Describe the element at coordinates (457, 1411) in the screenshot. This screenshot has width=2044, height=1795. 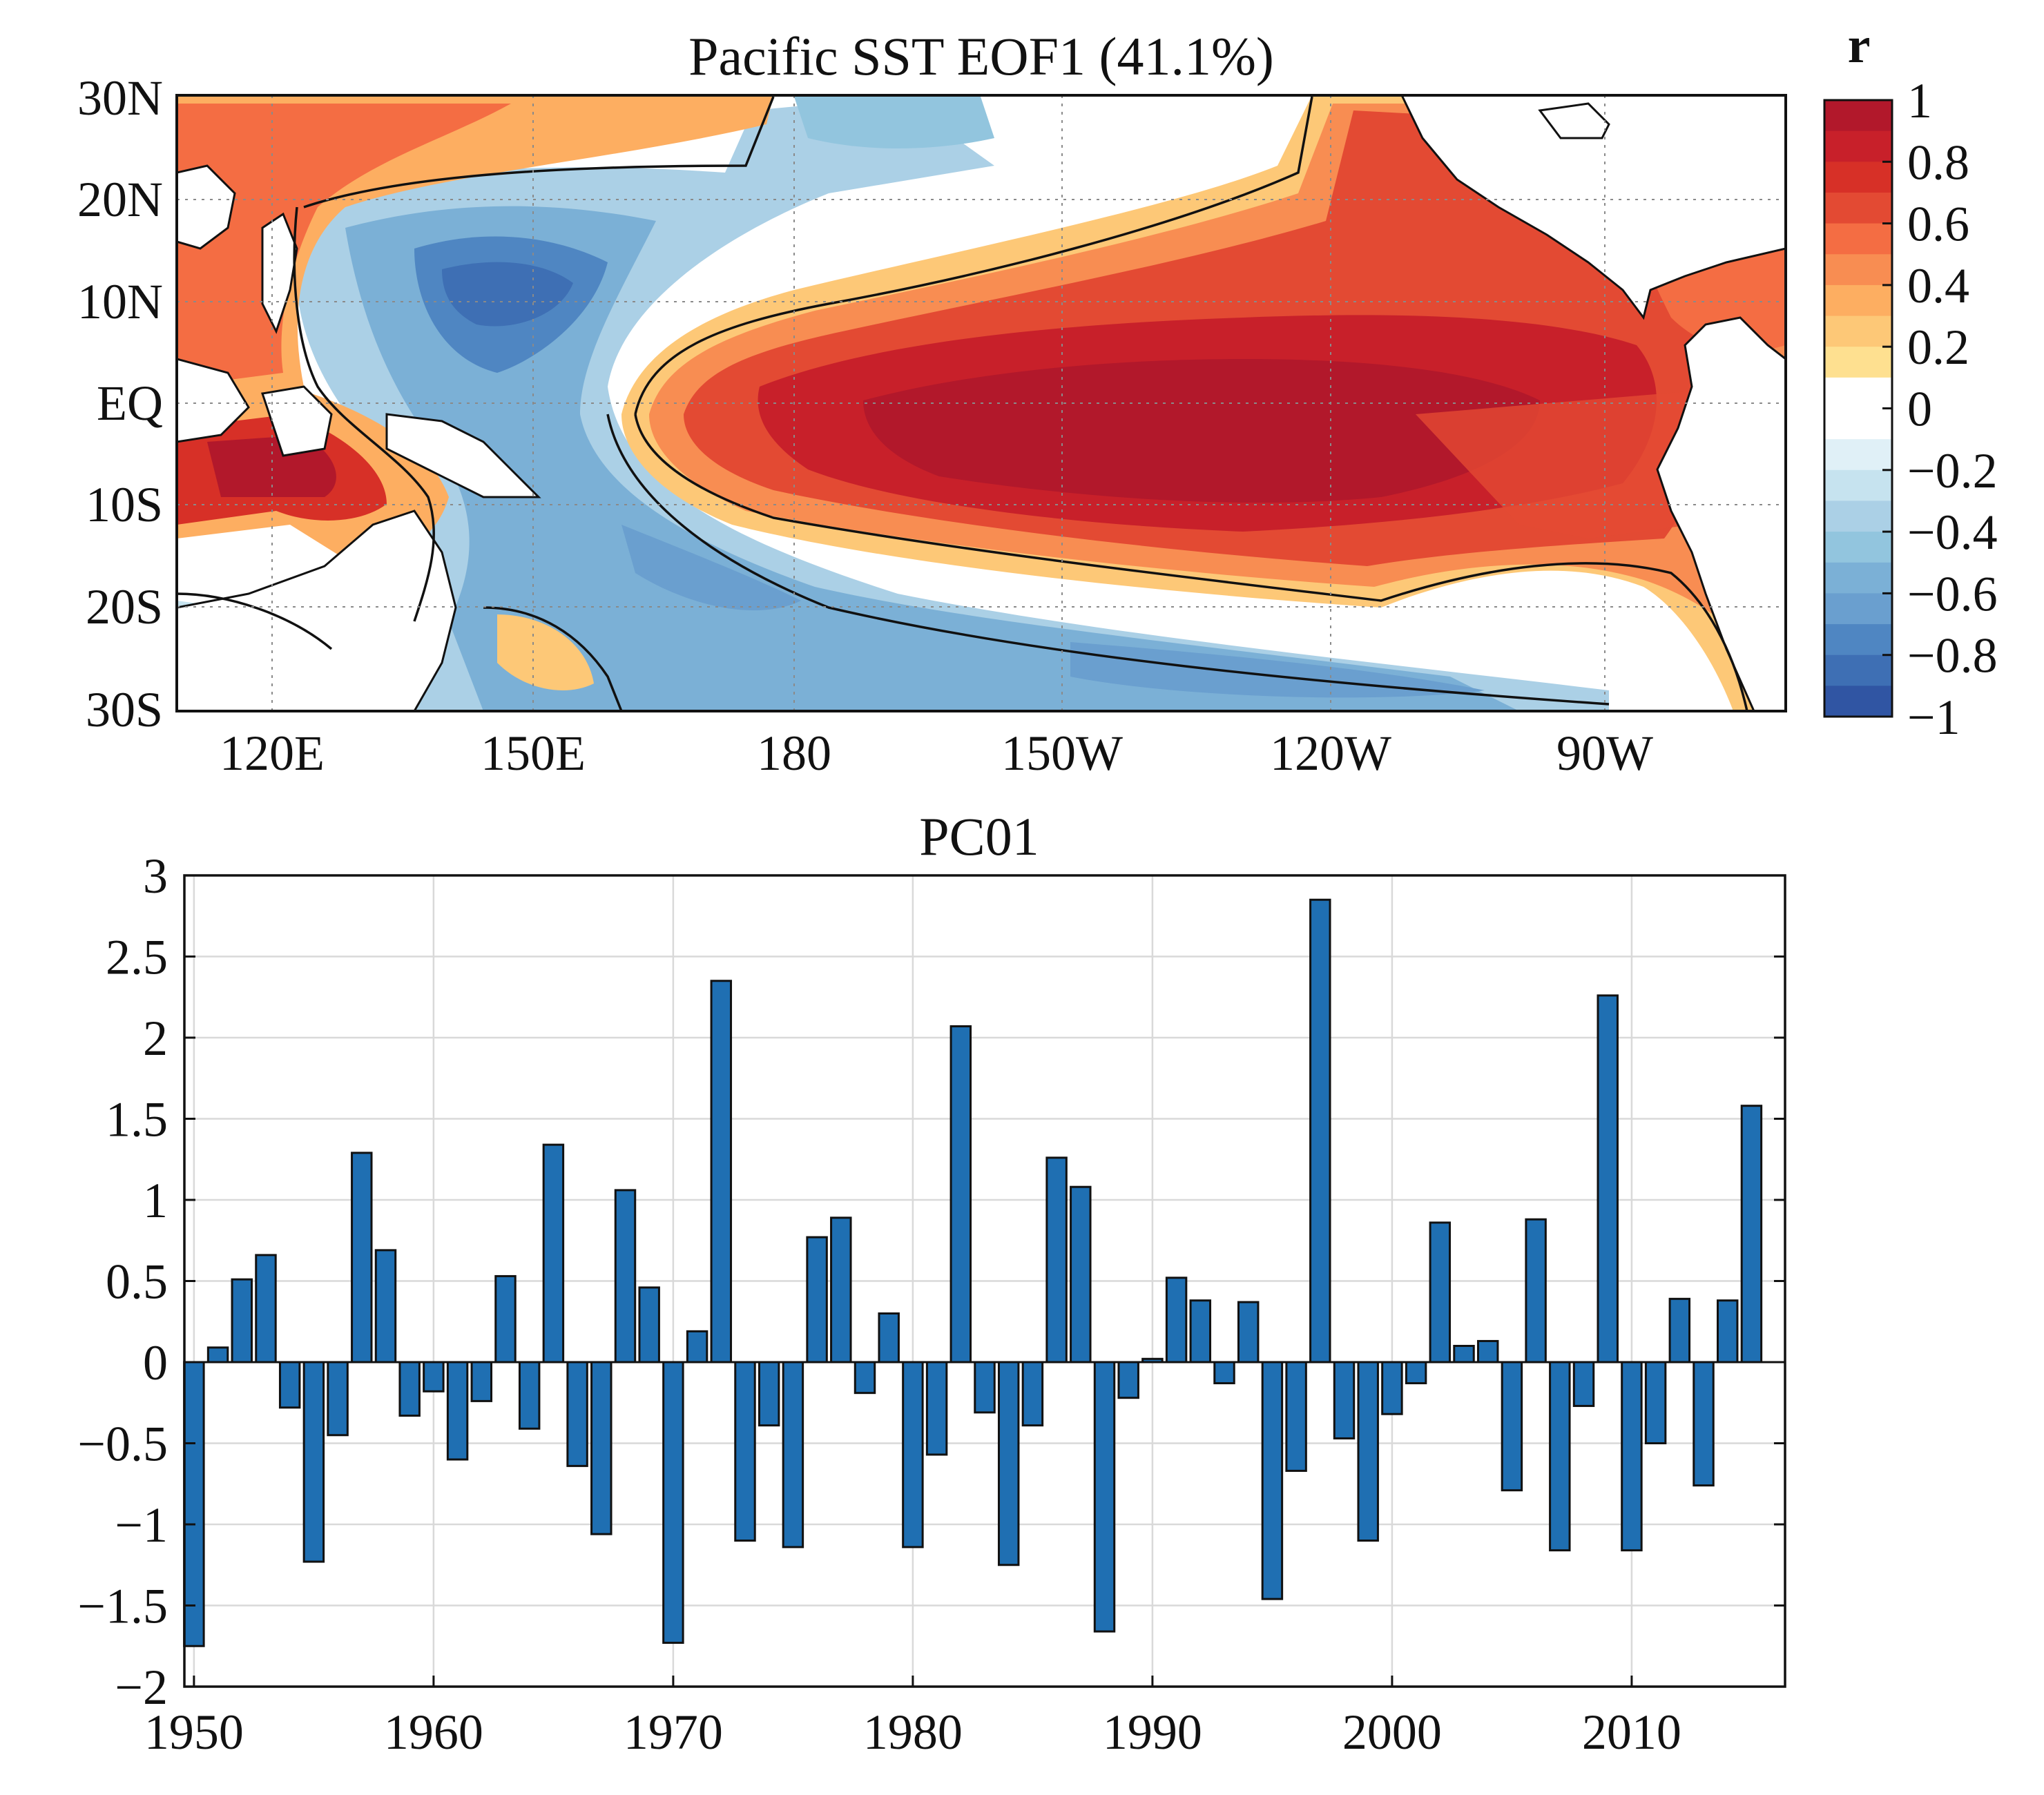
I see `bar-1961` at that location.